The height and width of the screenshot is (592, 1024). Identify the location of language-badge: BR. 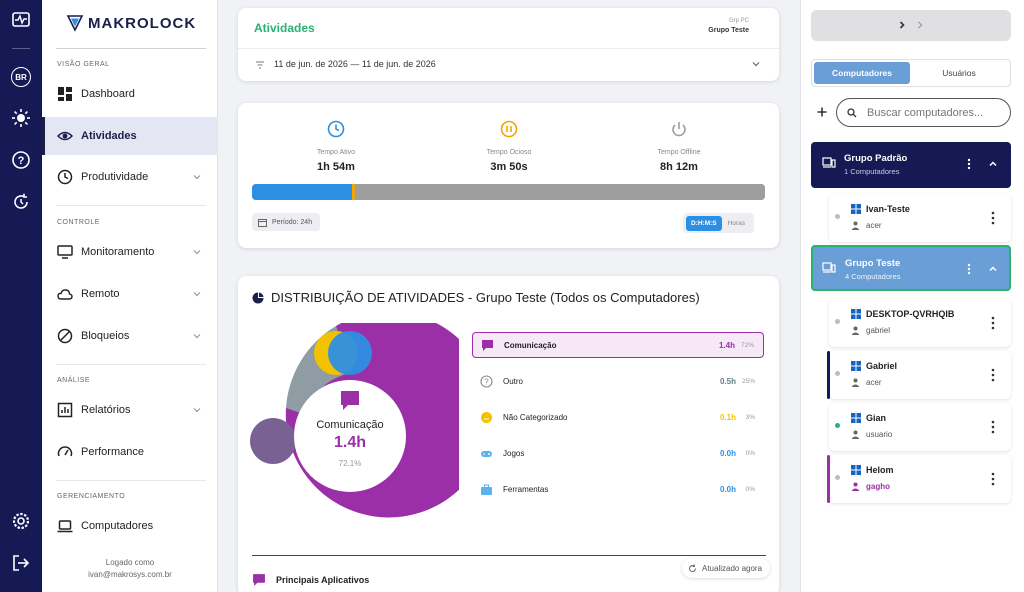
(21, 77).